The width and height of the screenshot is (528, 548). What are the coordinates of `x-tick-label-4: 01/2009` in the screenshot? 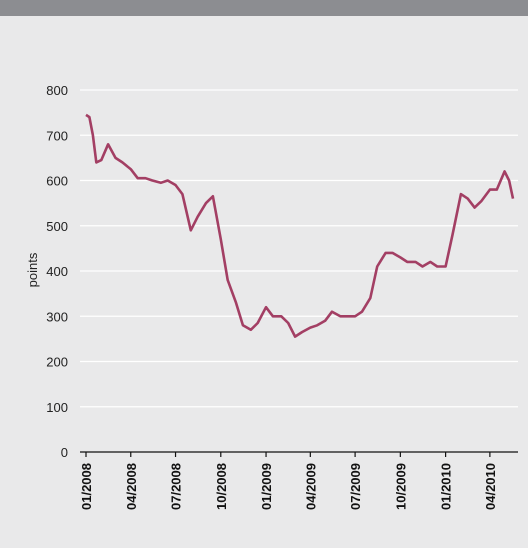 It's located at (266, 486).